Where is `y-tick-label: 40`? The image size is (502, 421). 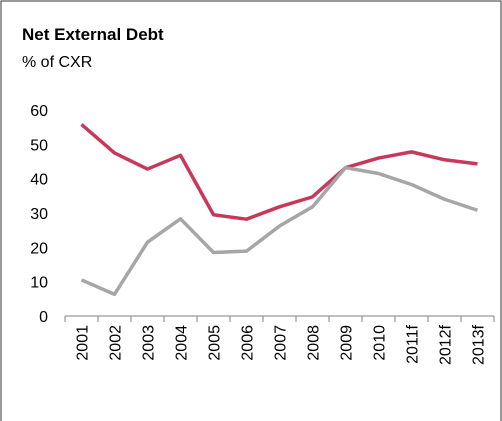
y-tick-label: 40 is located at coordinates (39, 180).